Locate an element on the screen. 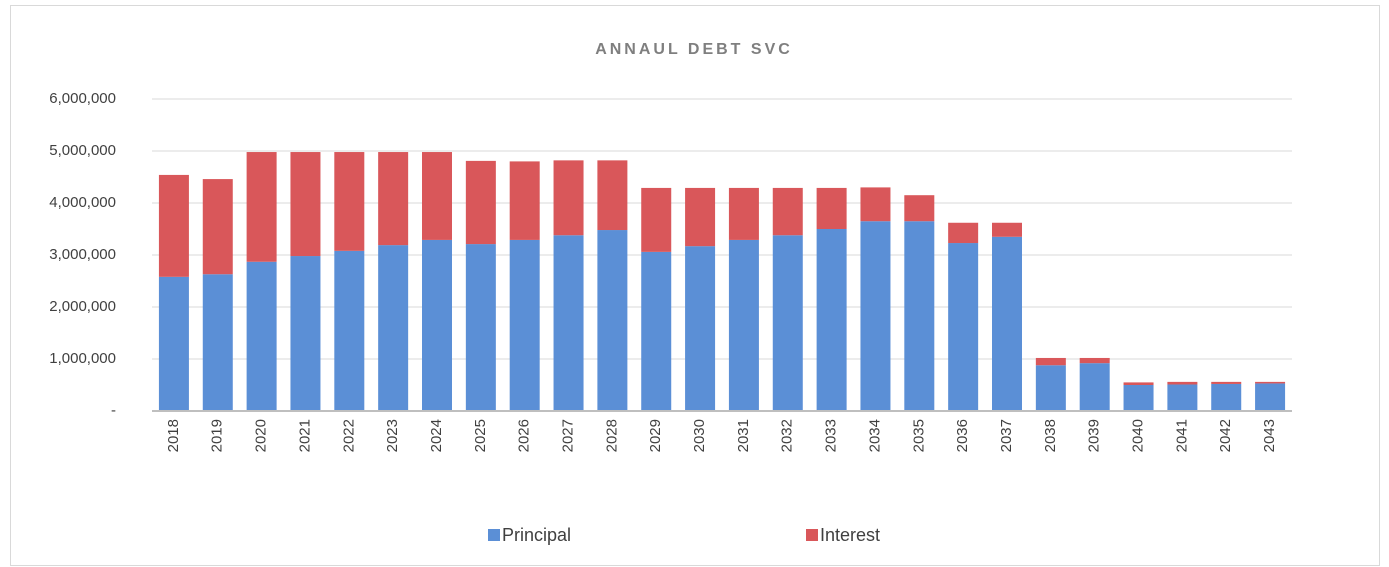 The image size is (1389, 567). y-tick-label: 4,000,000 is located at coordinates (82, 202).